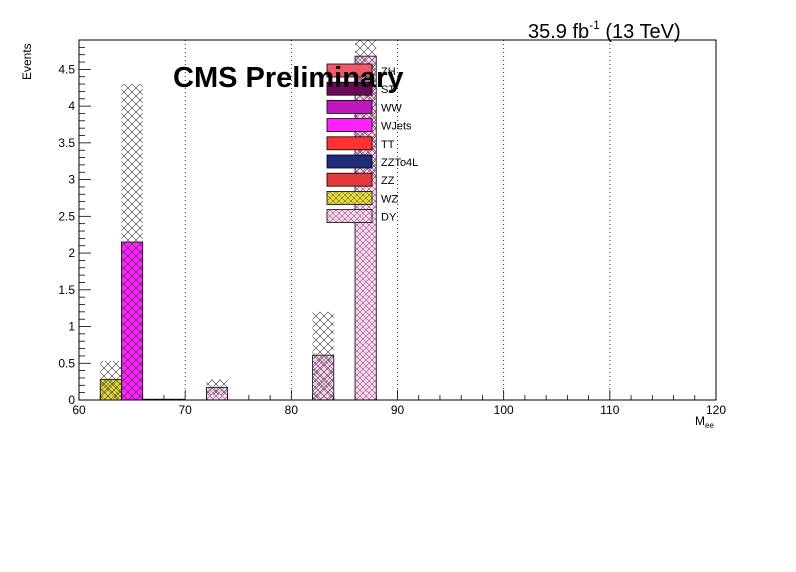  Describe the element at coordinates (349, 179) in the screenshot. I see `legend-swatch-zz` at that location.